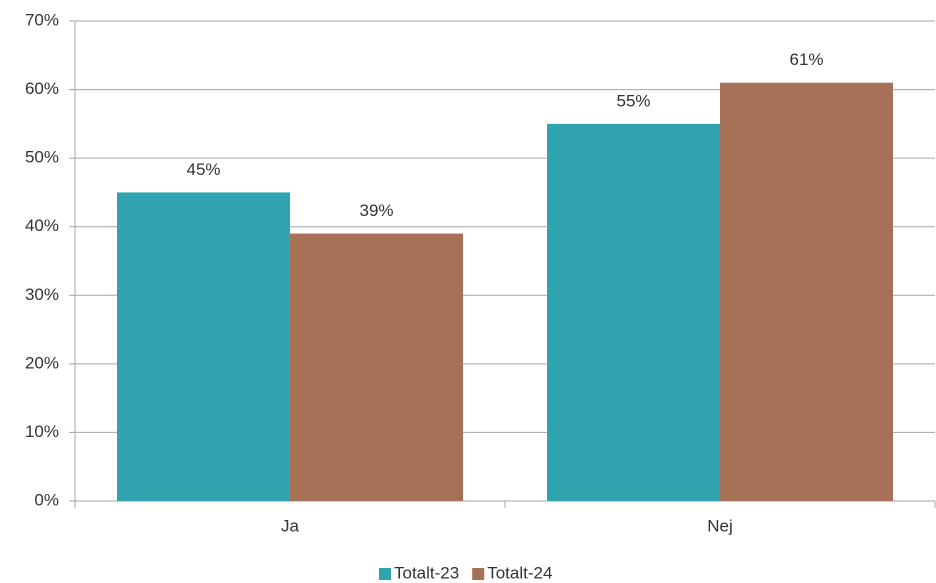  Describe the element at coordinates (519, 572) in the screenshot. I see `legend-label: Totalt-24` at that location.